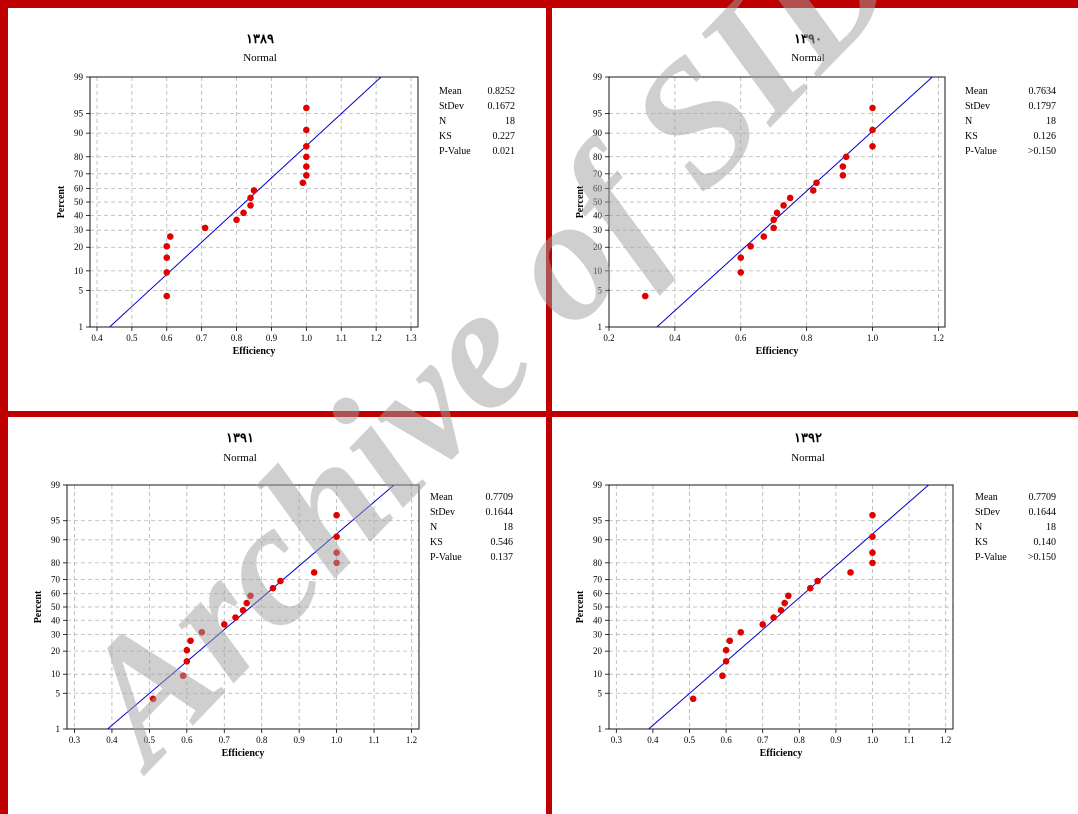  What do you see at coordinates (502, 542) in the screenshot?
I see `stats-value: 0.546` at bounding box center [502, 542].